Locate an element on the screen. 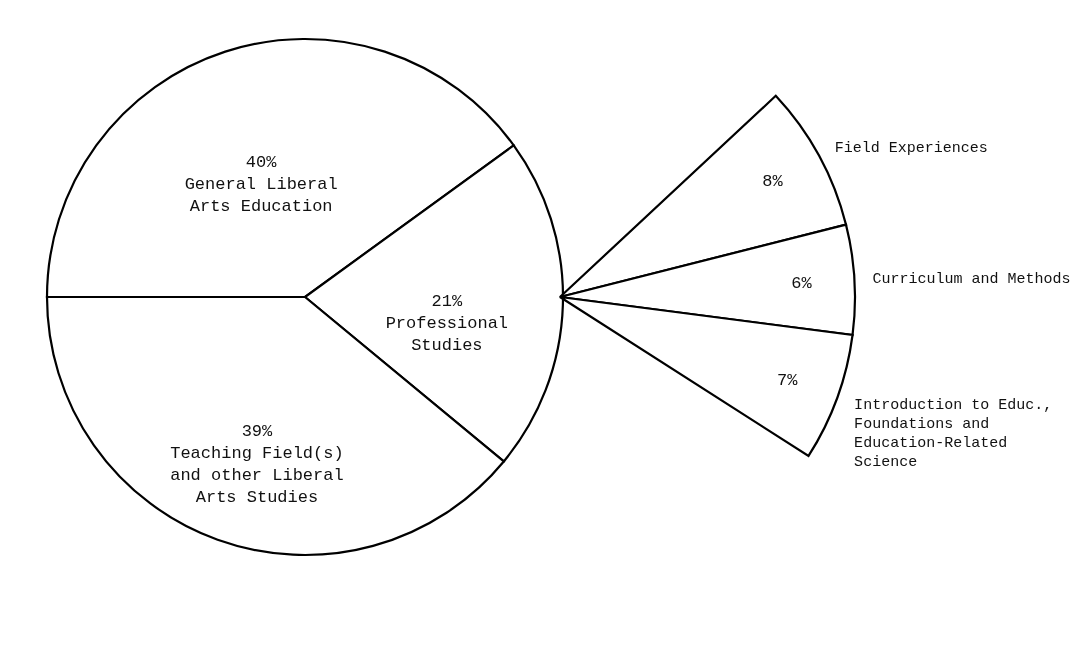  data-label: 21% is located at coordinates (447, 302).